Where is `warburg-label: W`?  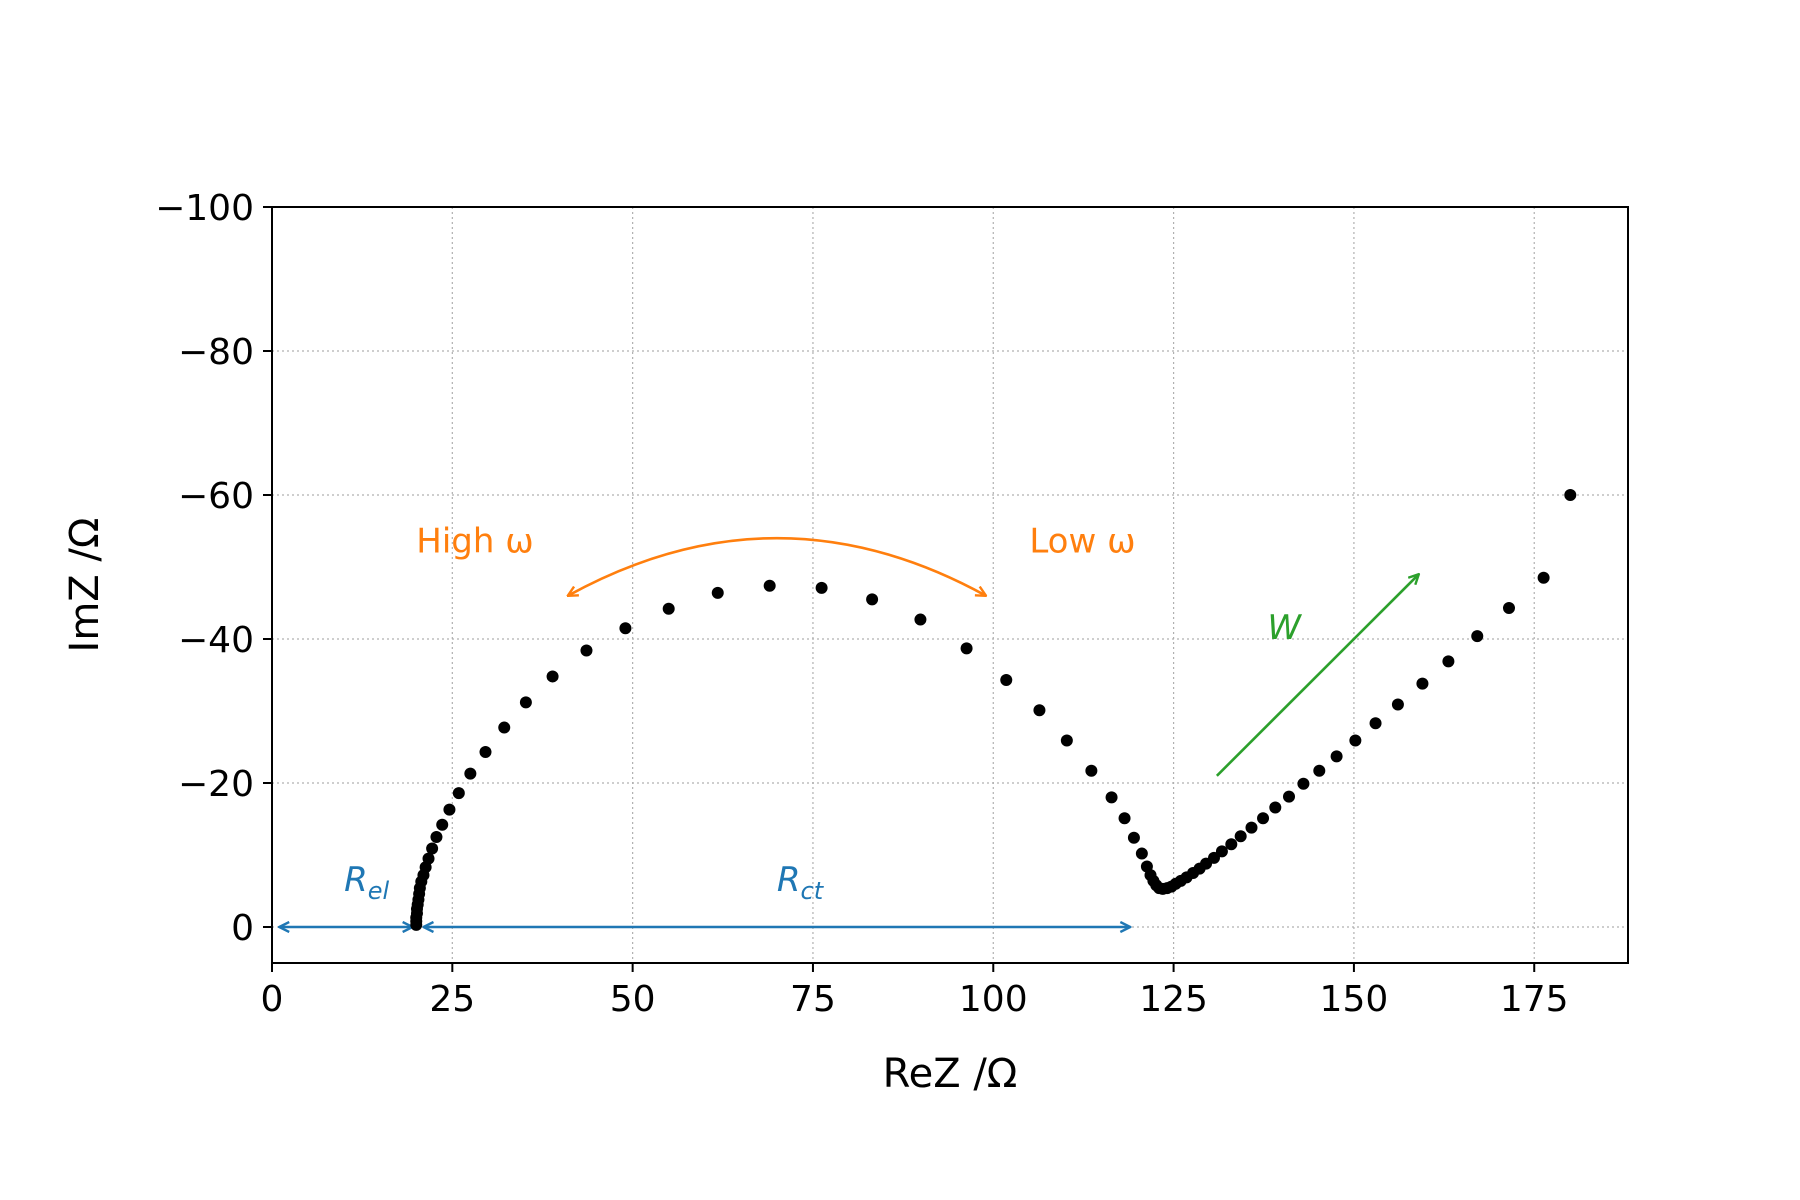 warburg-label: W is located at coordinates (1284, 628).